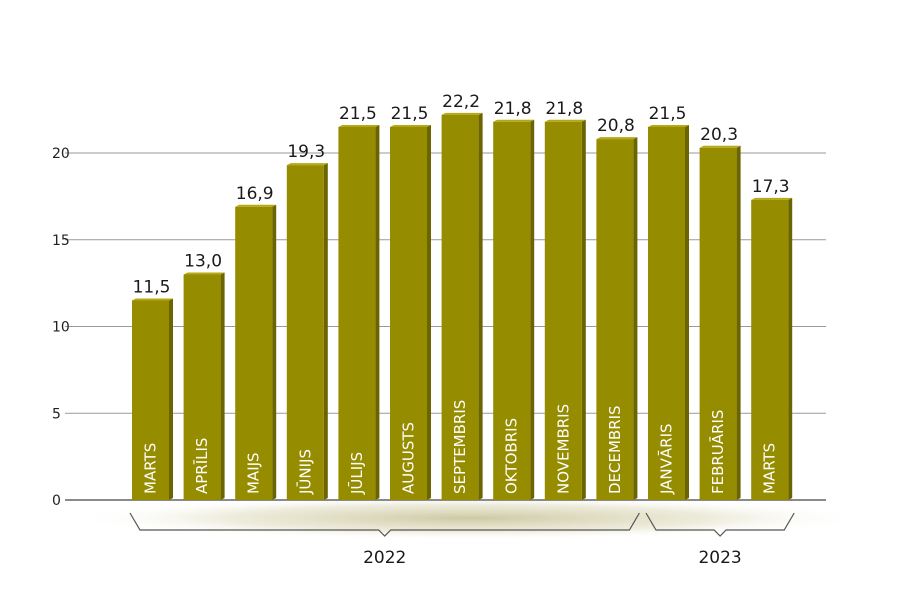 This screenshot has height=600, width=900. Describe the element at coordinates (202, 466) in the screenshot. I see `category-label: APRĪLIS` at that location.